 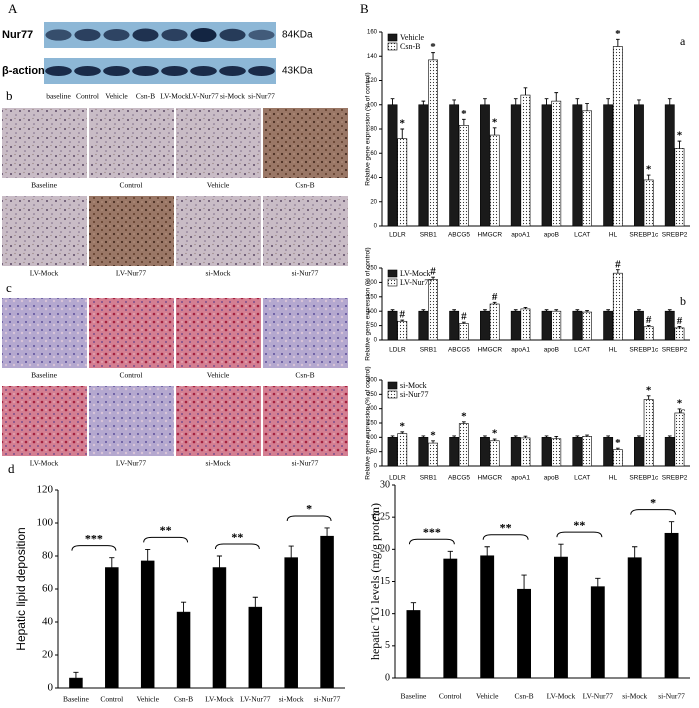 I want to click on x-tick-label: Csn-B, so click(x=523, y=696).